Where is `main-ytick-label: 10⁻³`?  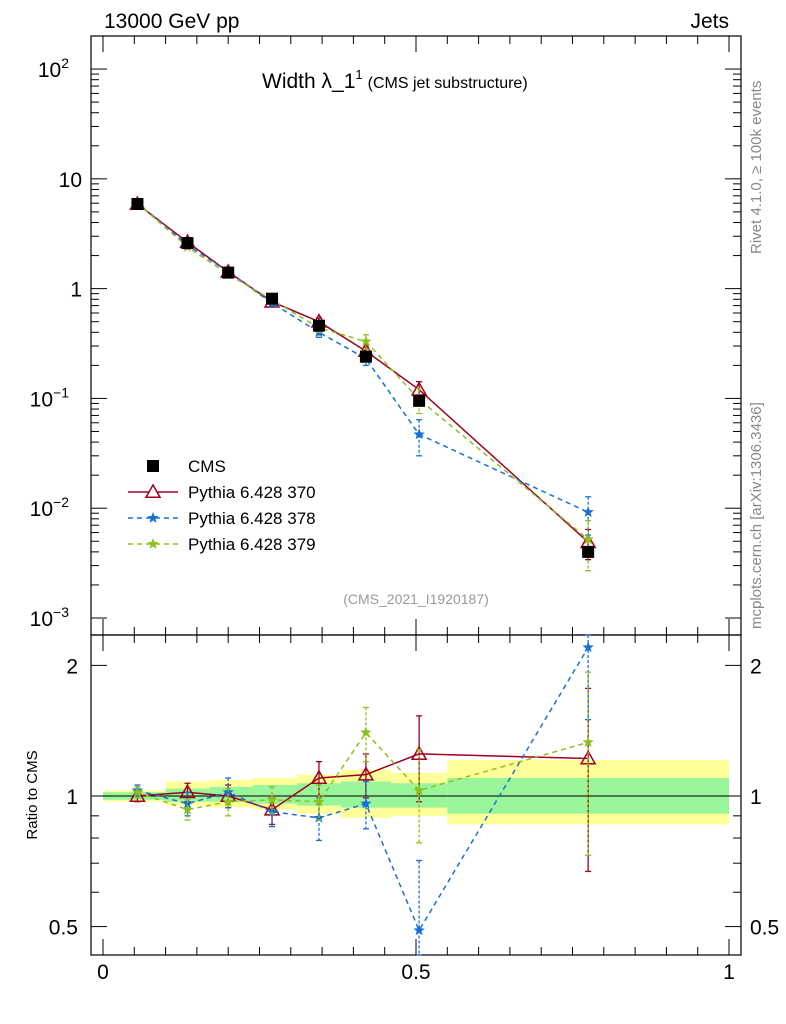
main-ytick-label: 10⁻³ is located at coordinates (50, 617).